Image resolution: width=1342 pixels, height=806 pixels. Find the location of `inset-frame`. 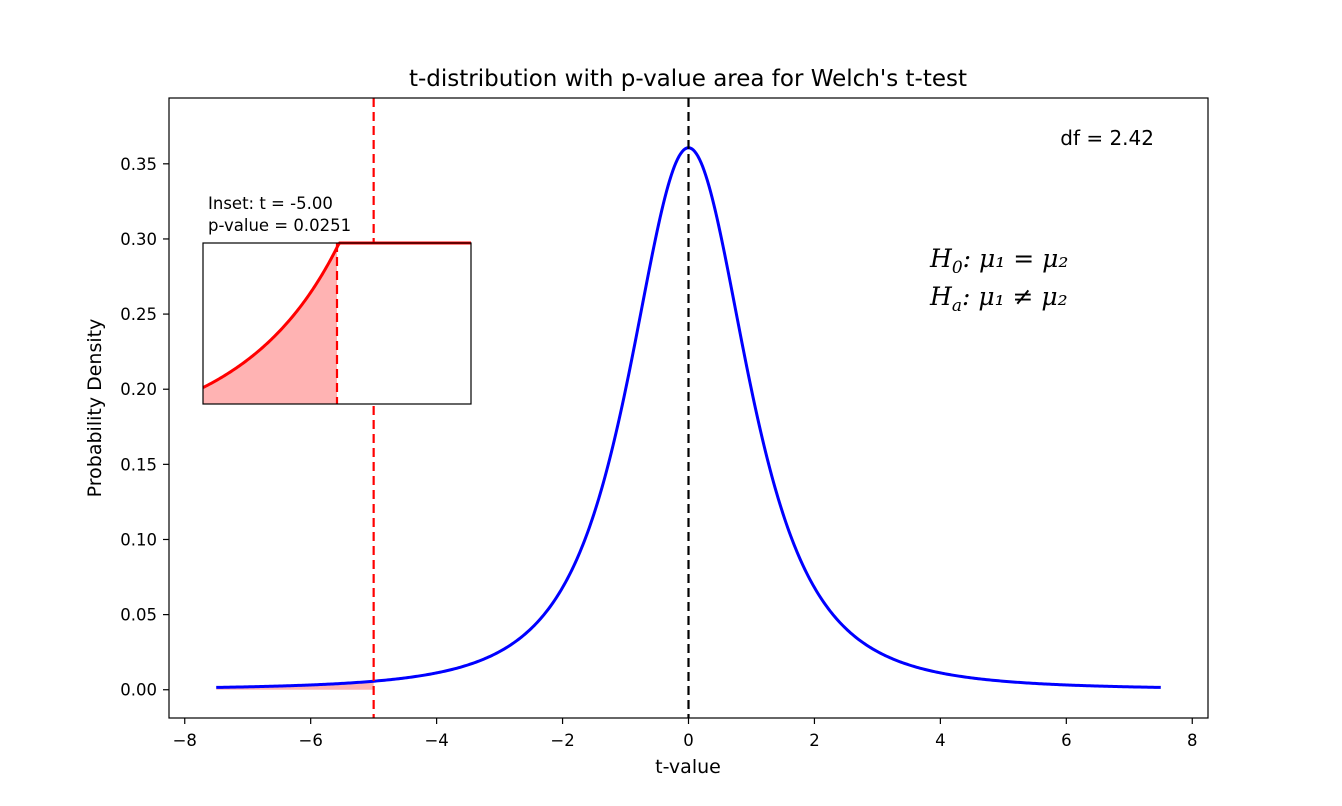

inset-frame is located at coordinates (337, 323).